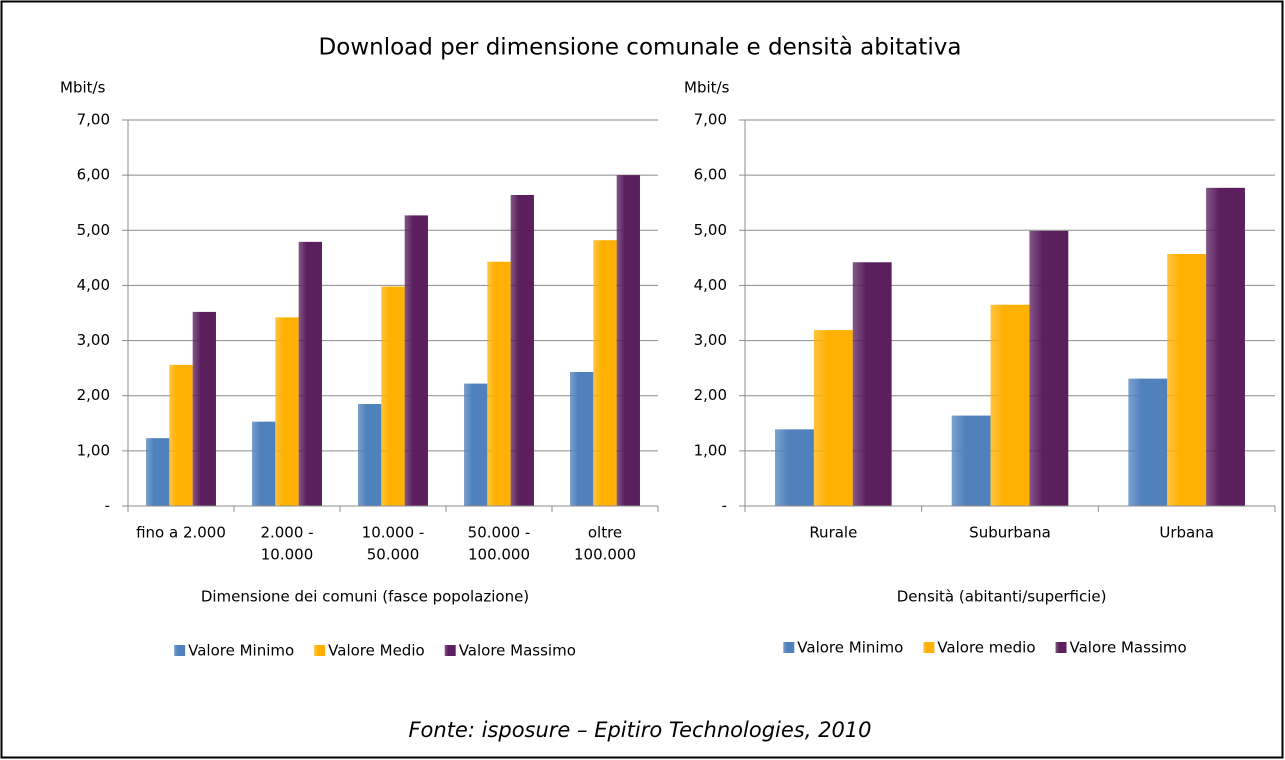  I want to click on legend-label: Valore Medio, so click(376, 651).